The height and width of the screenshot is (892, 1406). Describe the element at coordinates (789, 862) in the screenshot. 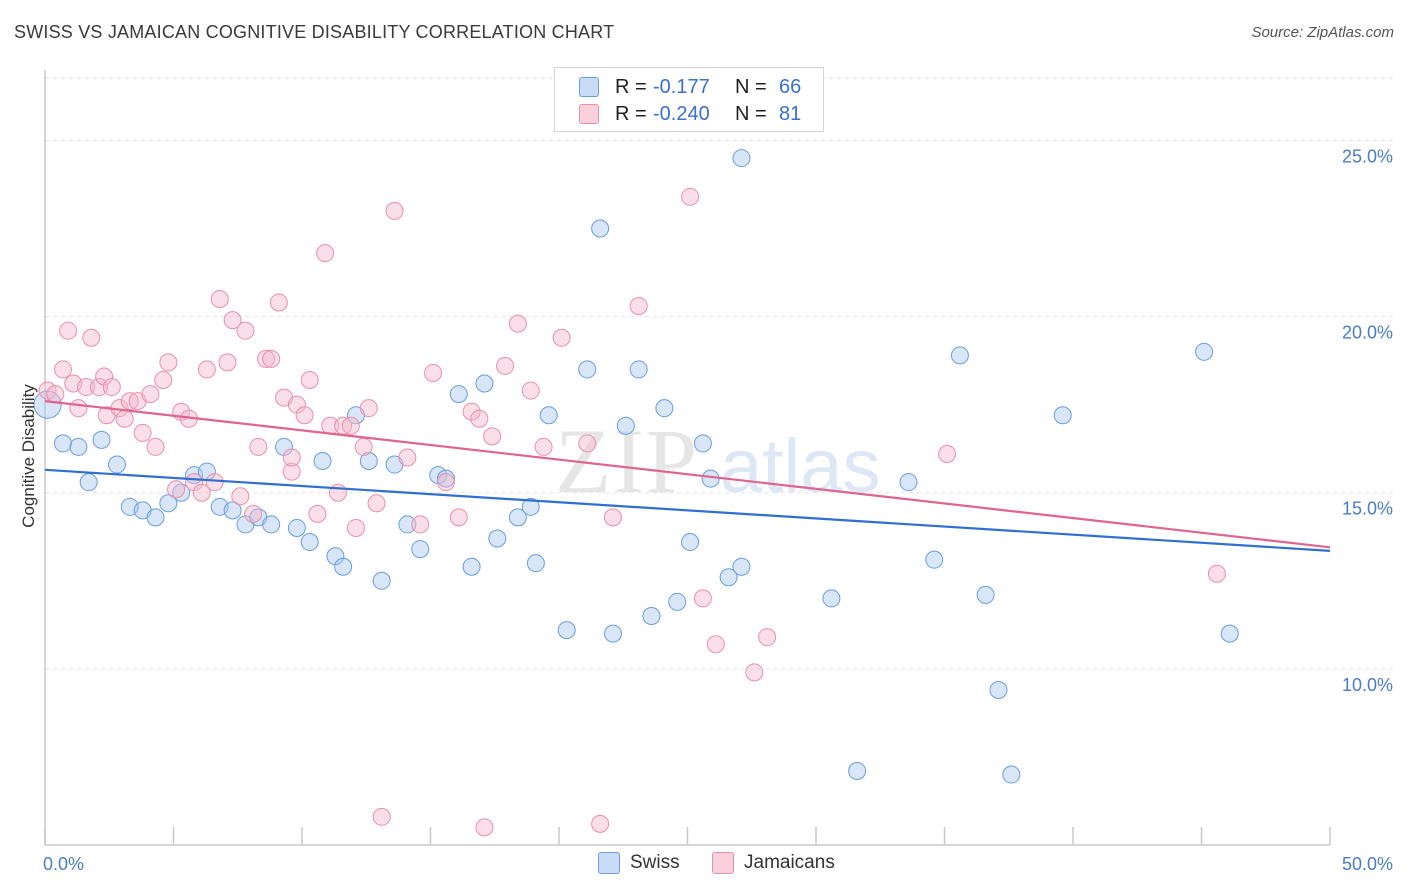

I see `legend-label-jamaicans: Jamaicans` at that location.